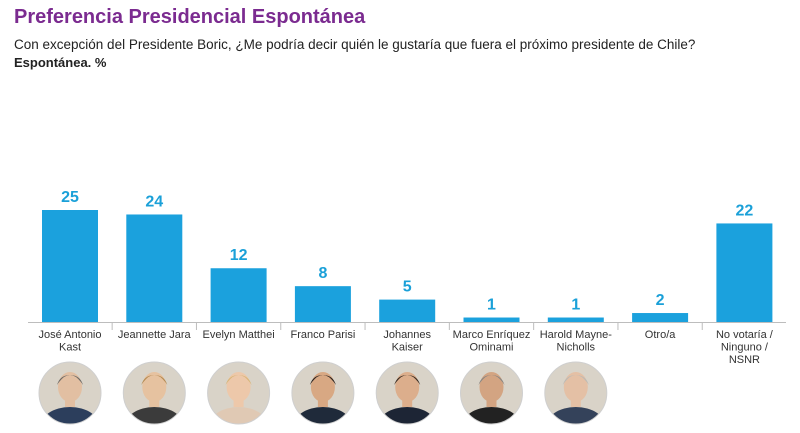 Image resolution: width=800 pixels, height=433 pixels. What do you see at coordinates (745, 335) in the screenshot?
I see `category-label: No votaría /` at bounding box center [745, 335].